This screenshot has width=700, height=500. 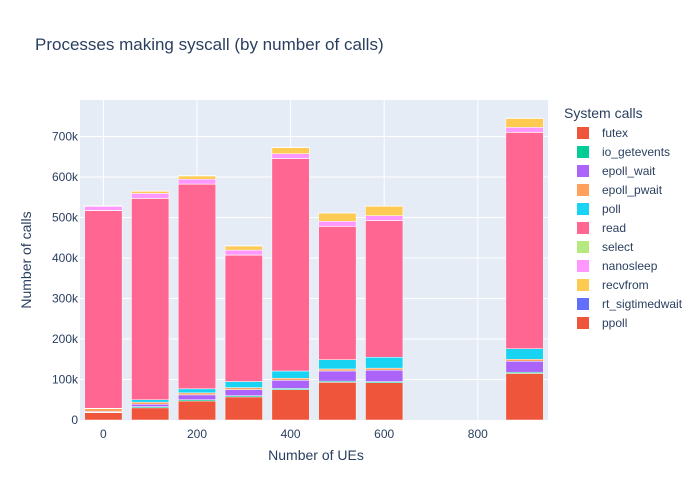 What do you see at coordinates (291, 434) in the screenshot?
I see `x-tick-label: 400` at bounding box center [291, 434].